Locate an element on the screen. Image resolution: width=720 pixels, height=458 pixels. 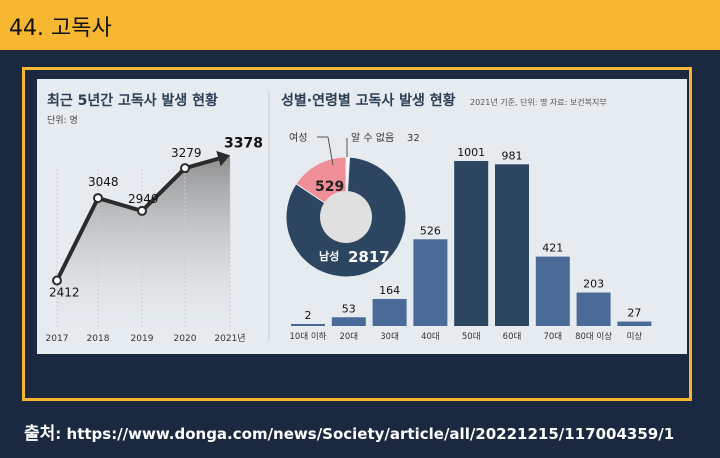
right-chart-title: 성별·연령별 고독사 발생 현황 is located at coordinates (368, 100).